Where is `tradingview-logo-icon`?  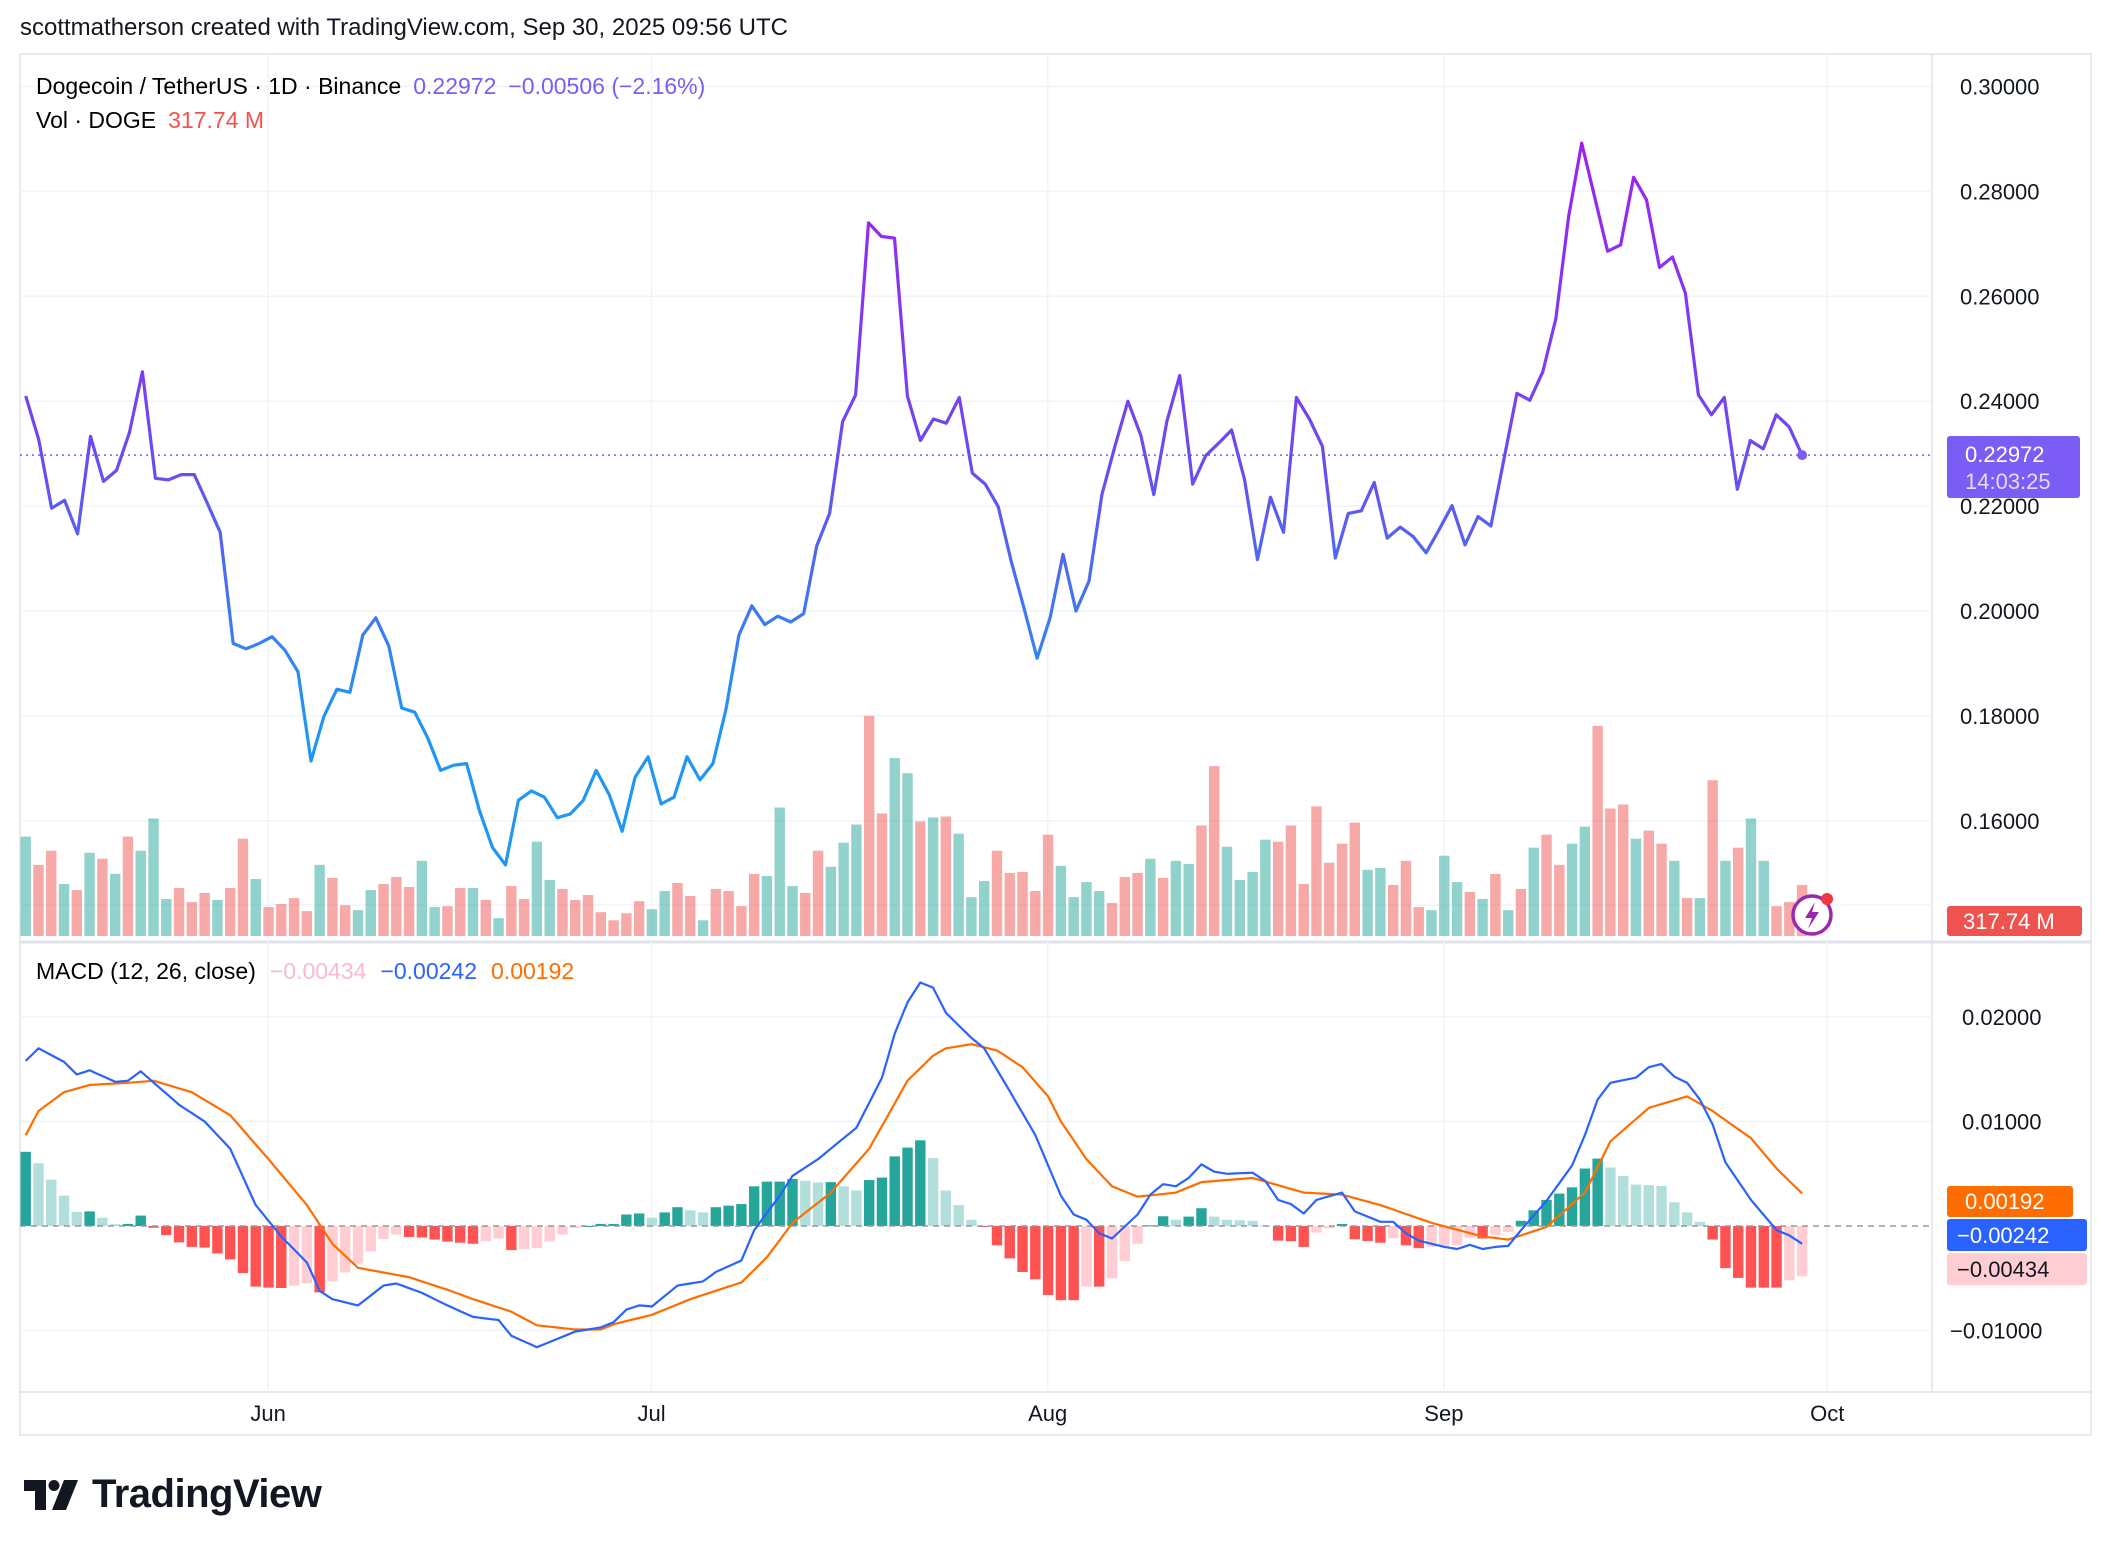 tradingview-logo-icon is located at coordinates (51, 1494).